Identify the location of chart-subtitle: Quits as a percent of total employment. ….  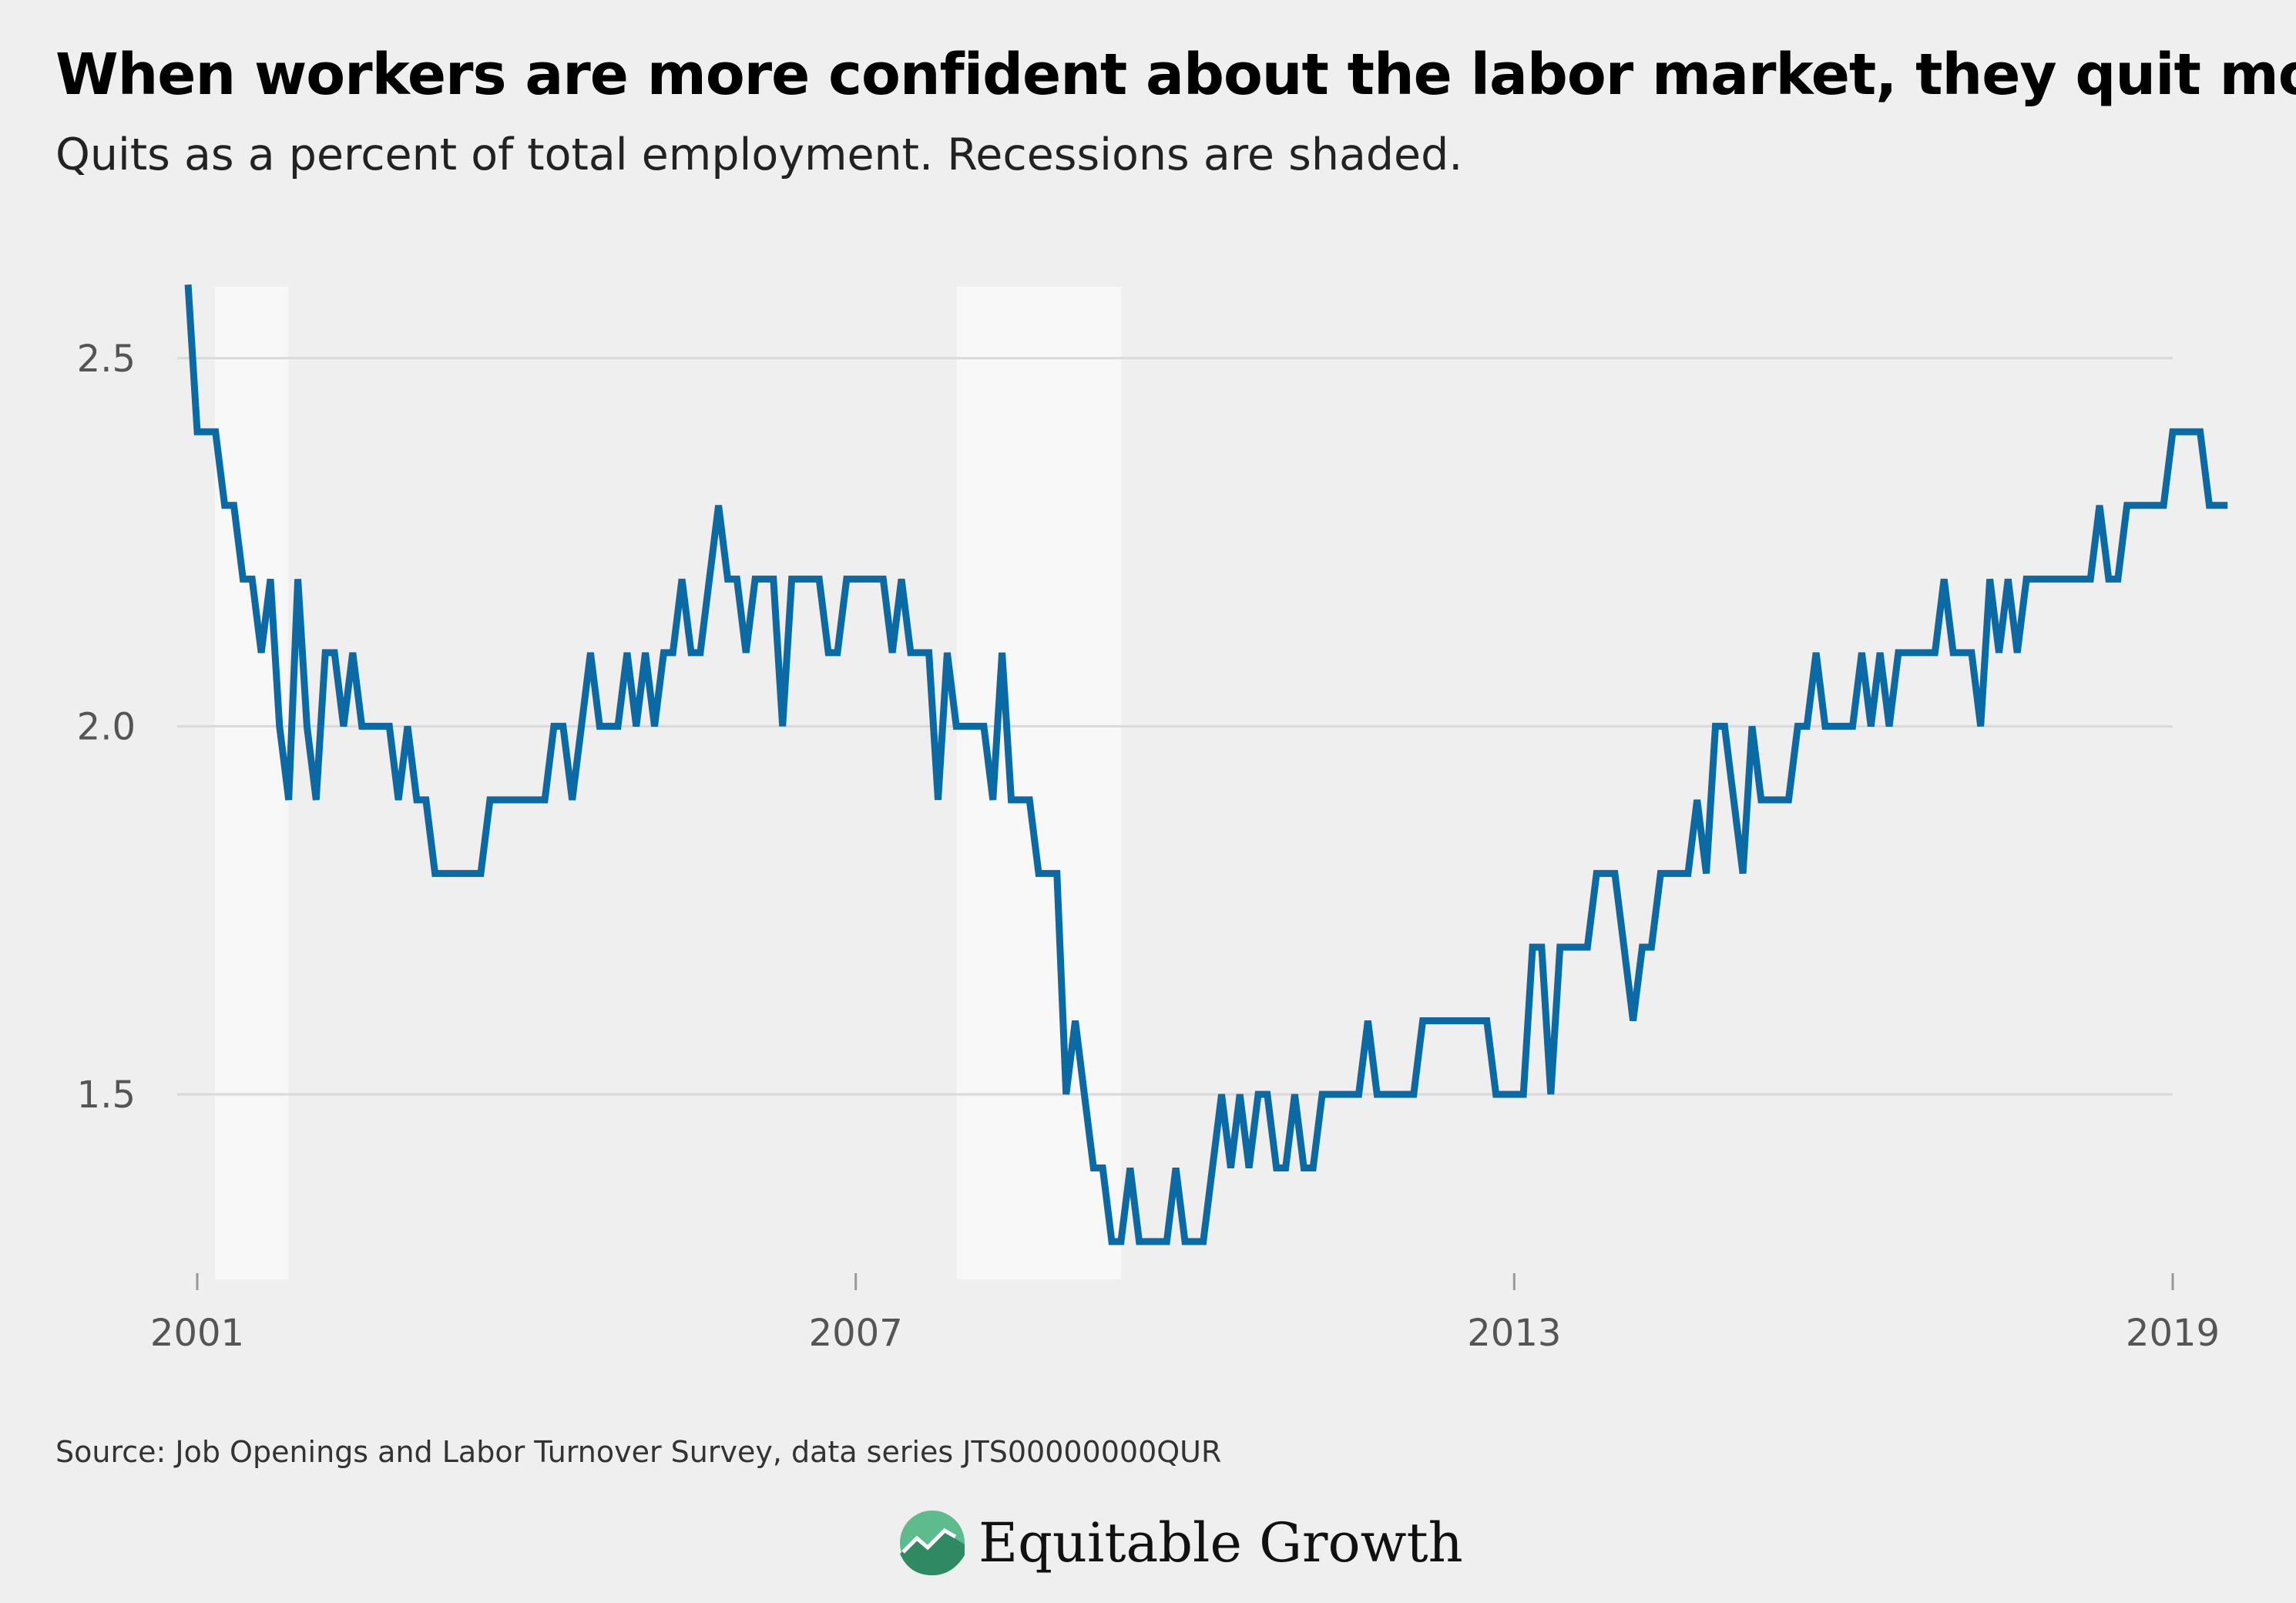
(759, 154).